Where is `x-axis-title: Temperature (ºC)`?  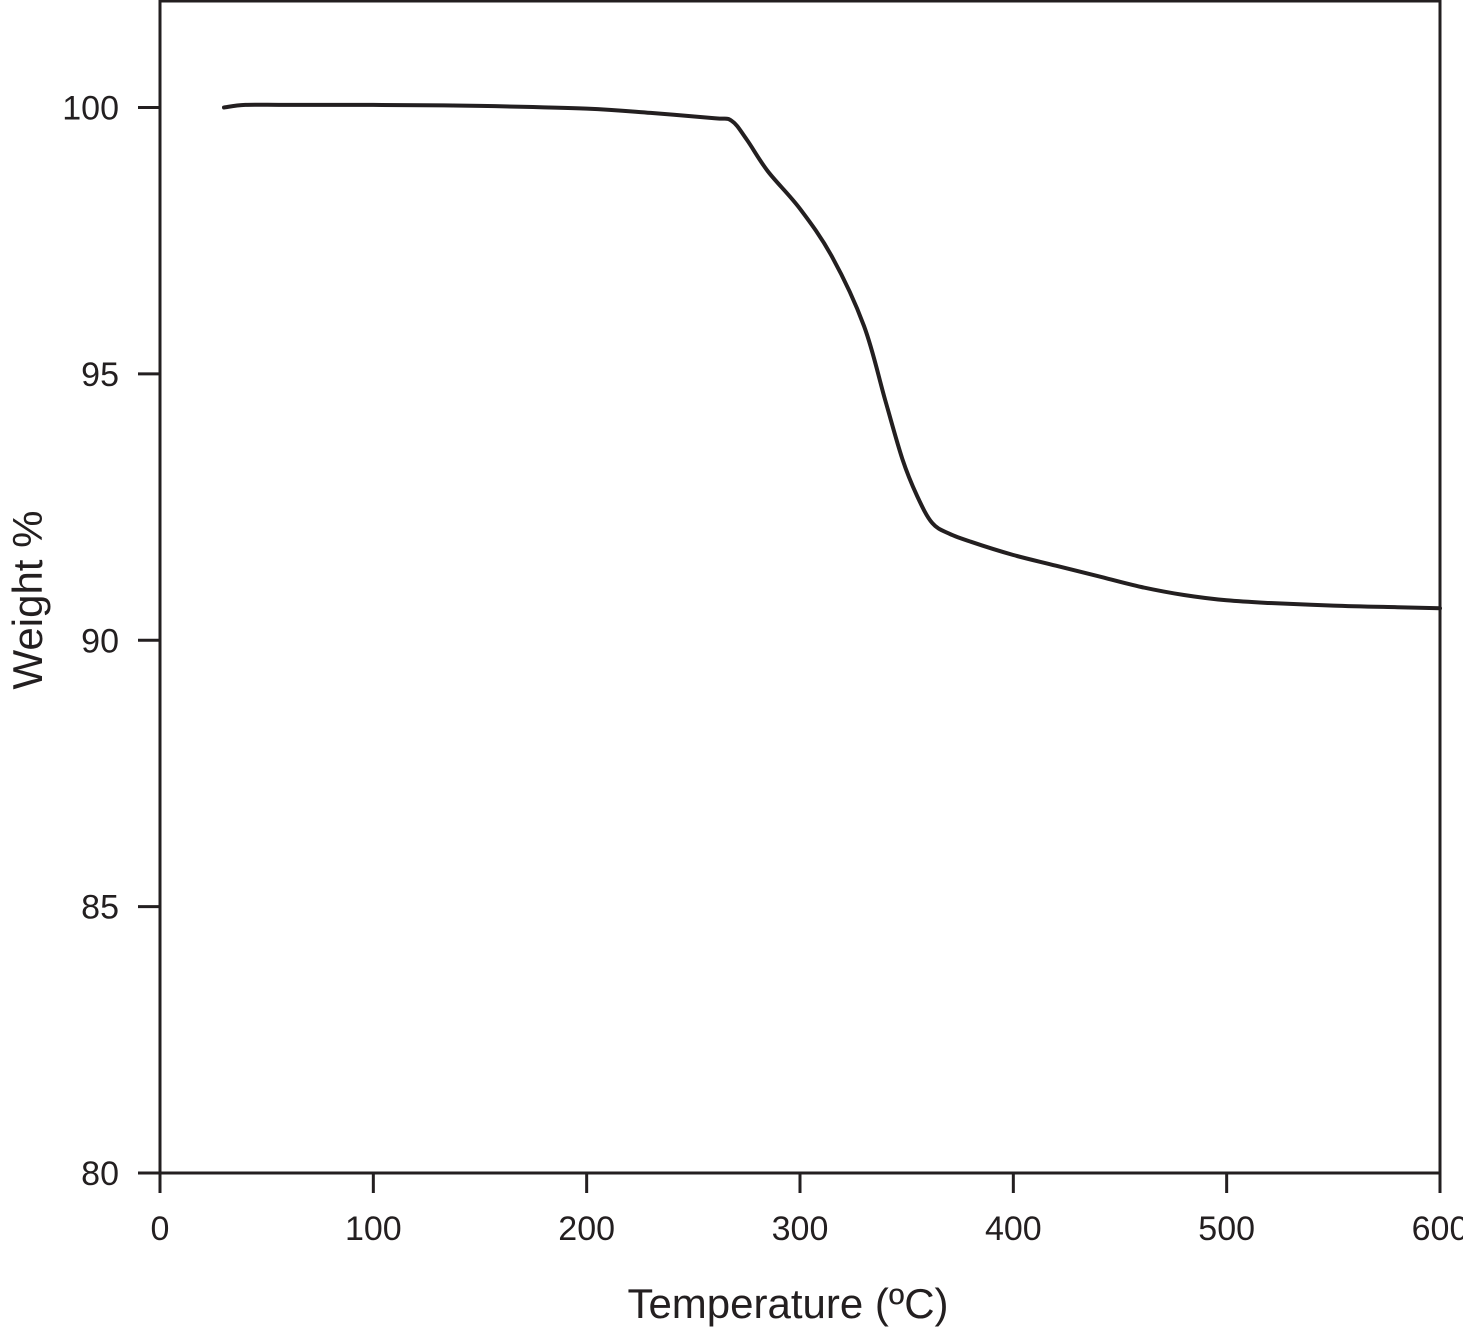 x-axis-title: Temperature (ºC) is located at coordinates (787, 1303).